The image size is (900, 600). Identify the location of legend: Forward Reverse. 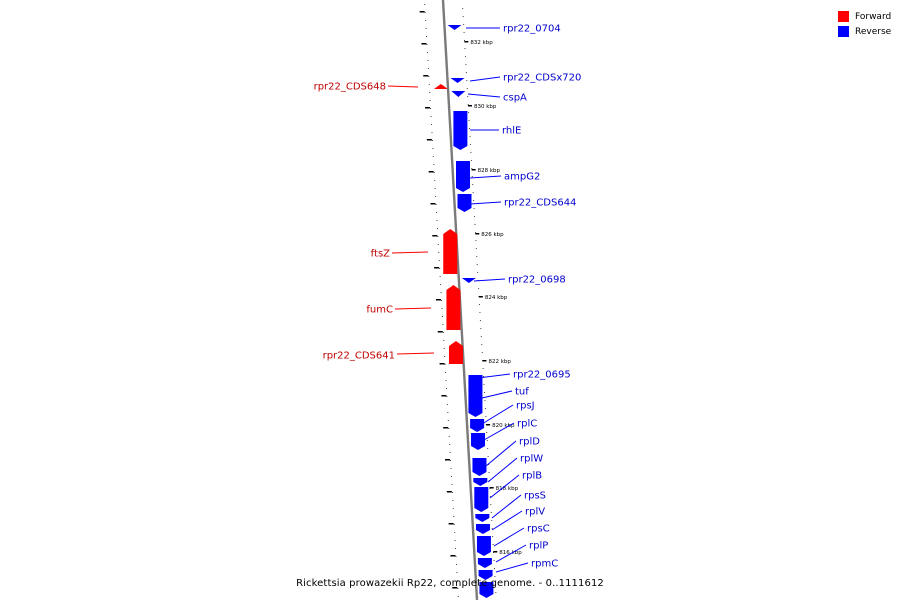
(864, 24).